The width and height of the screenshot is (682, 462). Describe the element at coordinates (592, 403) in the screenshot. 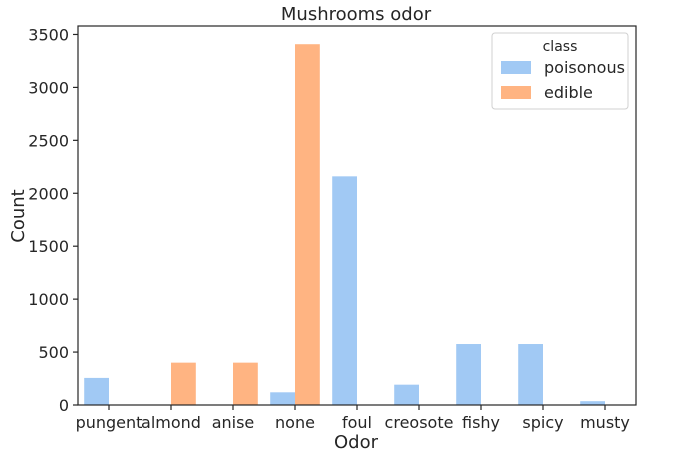

I see `bar-poisonous-musty` at that location.